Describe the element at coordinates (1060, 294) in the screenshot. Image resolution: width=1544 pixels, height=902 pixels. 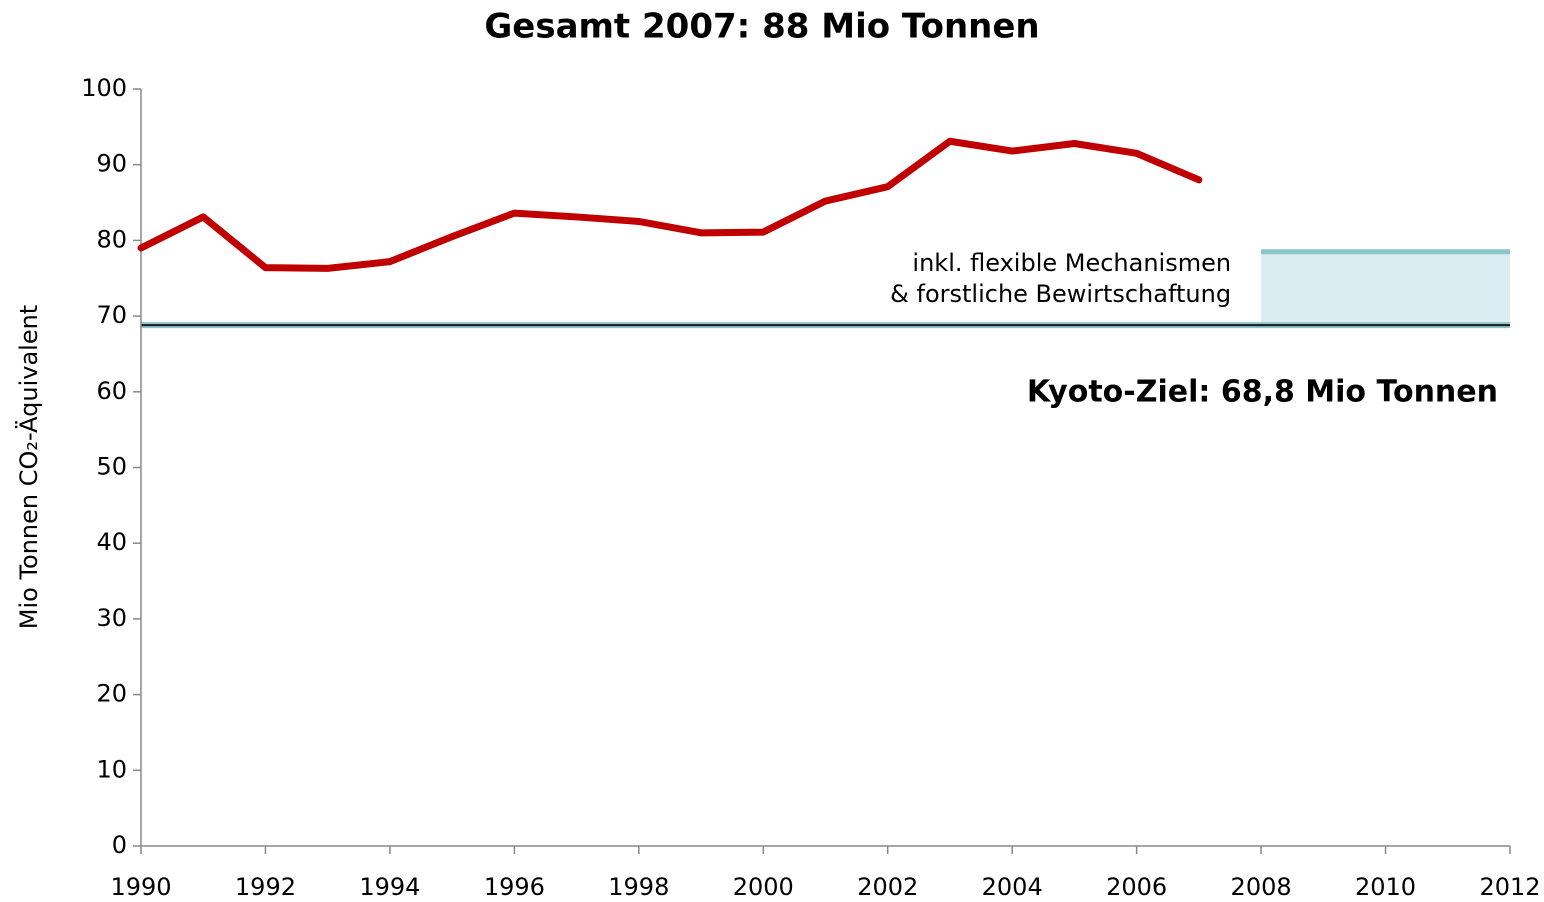
I see `band-label: & forstliche Bewirtschaftung` at that location.